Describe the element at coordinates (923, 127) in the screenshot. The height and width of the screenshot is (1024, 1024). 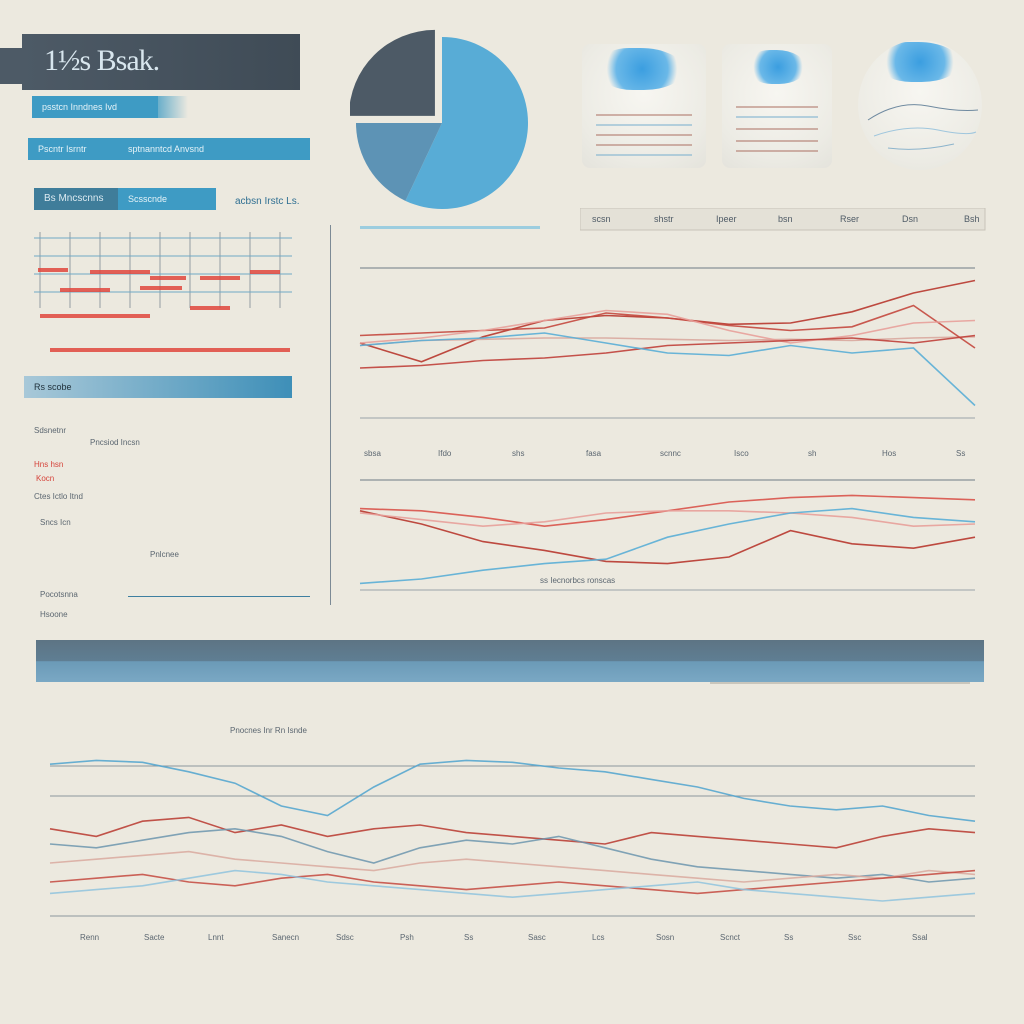
I see `thumbnail-3-map` at that location.